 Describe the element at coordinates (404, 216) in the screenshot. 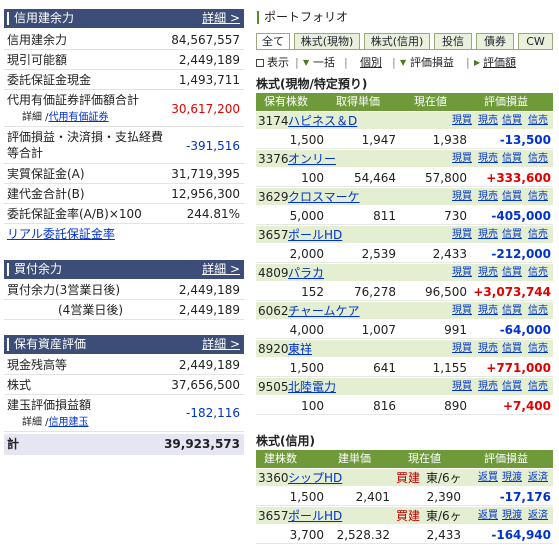

I see `stock-values-row: 5,000 811 730 -405,000` at that location.